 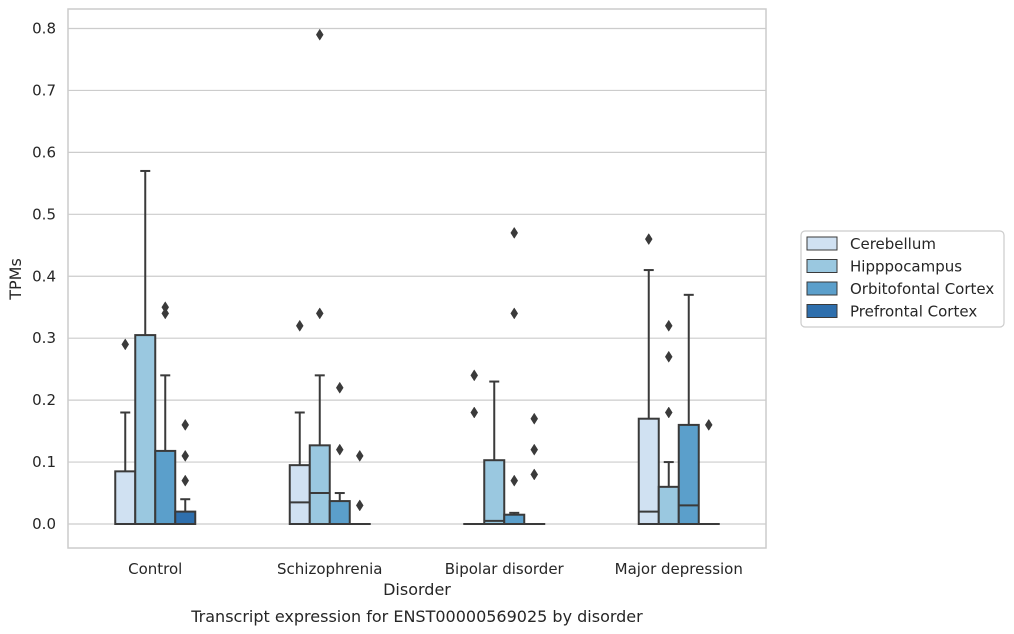 I want to click on legend-label: Prefrontal Cortex, so click(x=913, y=312).